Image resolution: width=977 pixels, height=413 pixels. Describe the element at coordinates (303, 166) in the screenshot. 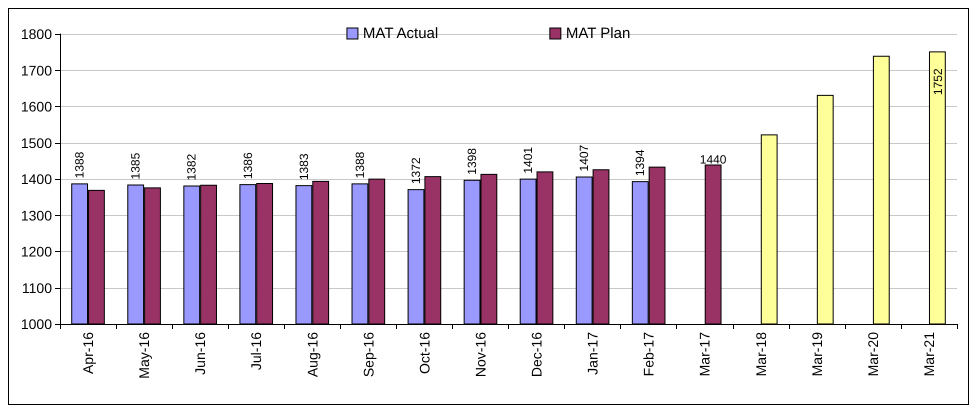

I see `data-label: 1383` at that location.